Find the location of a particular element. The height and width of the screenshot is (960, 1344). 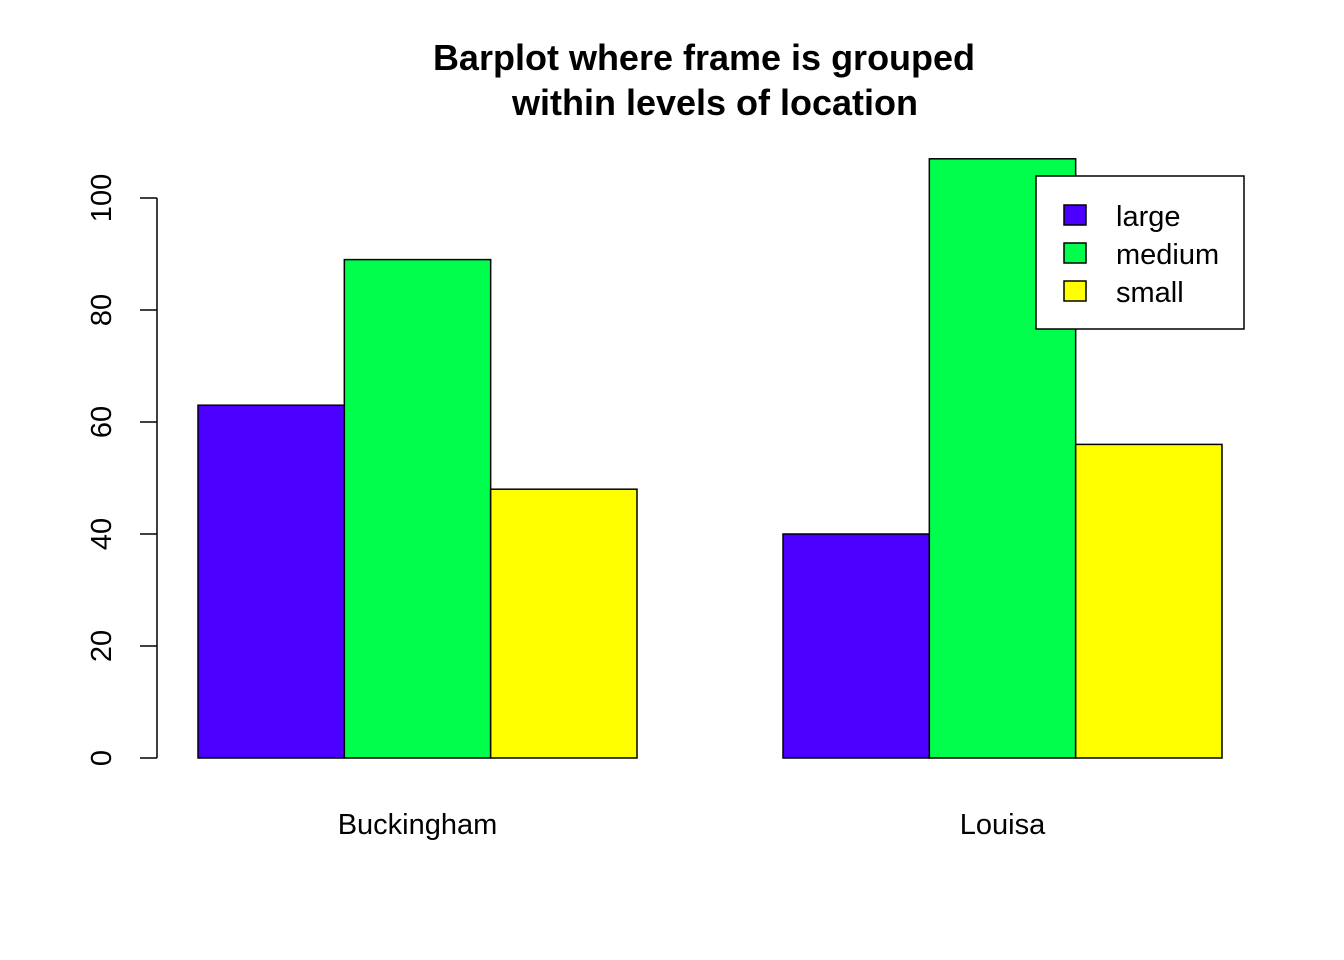

legend-swatch-small is located at coordinates (1075, 291).